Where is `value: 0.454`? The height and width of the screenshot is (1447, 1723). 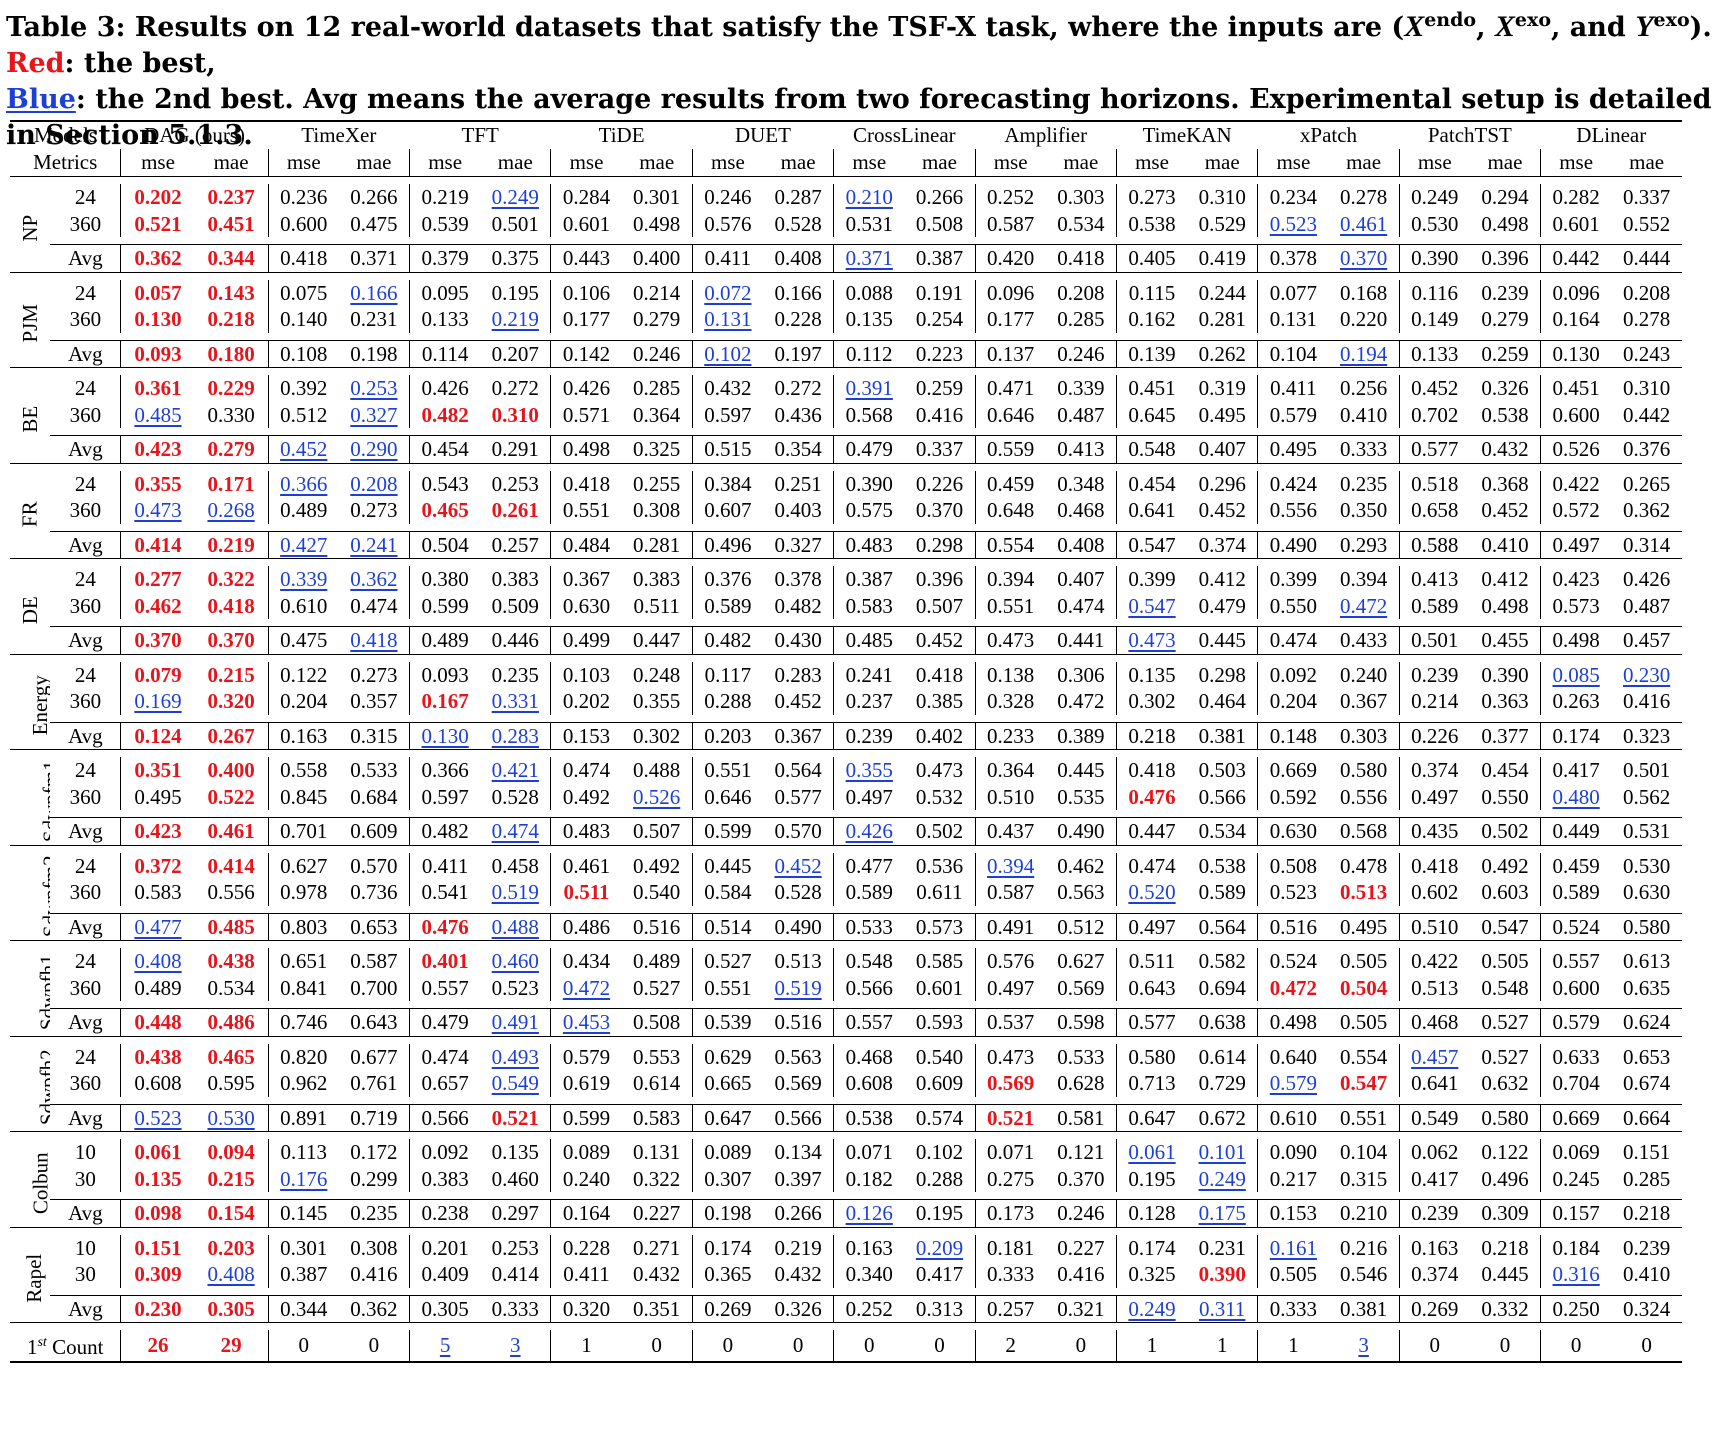 value: 0.454 is located at coordinates (445, 449).